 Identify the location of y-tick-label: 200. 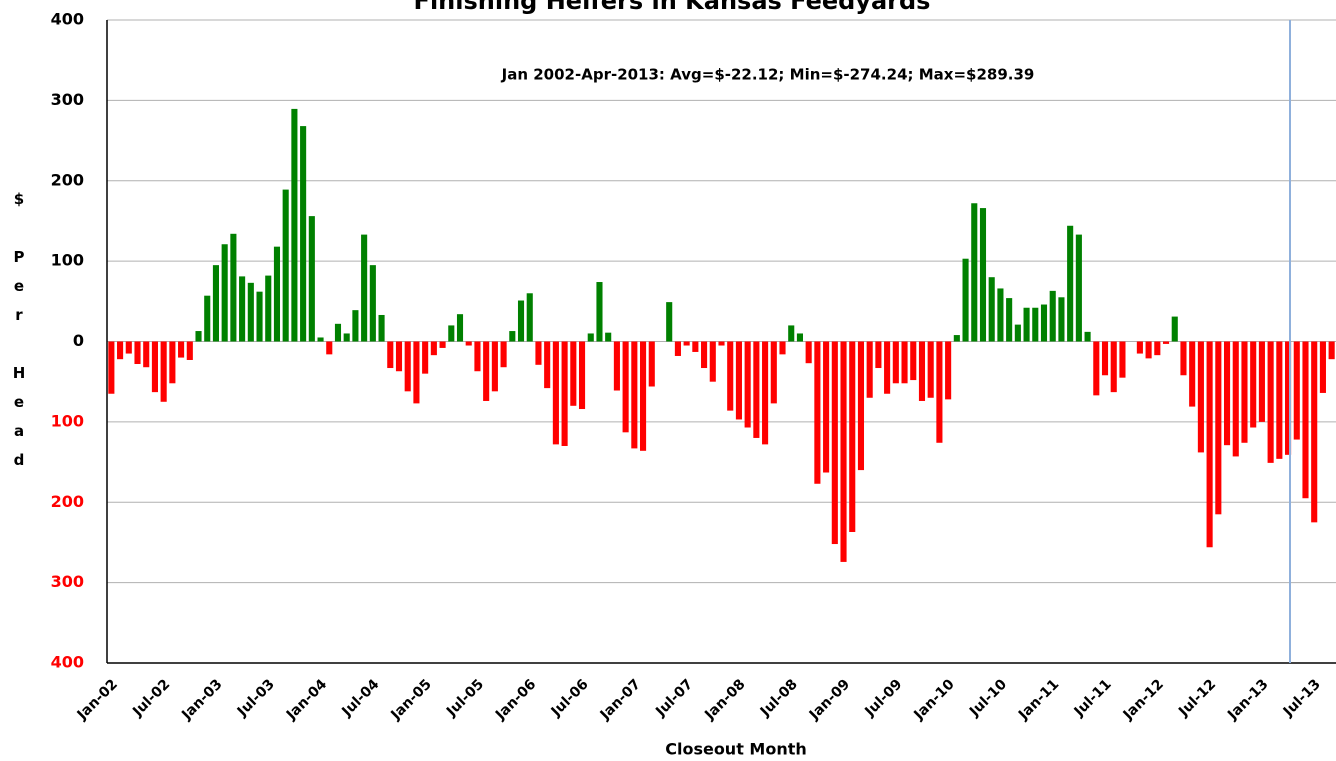
(67, 501).